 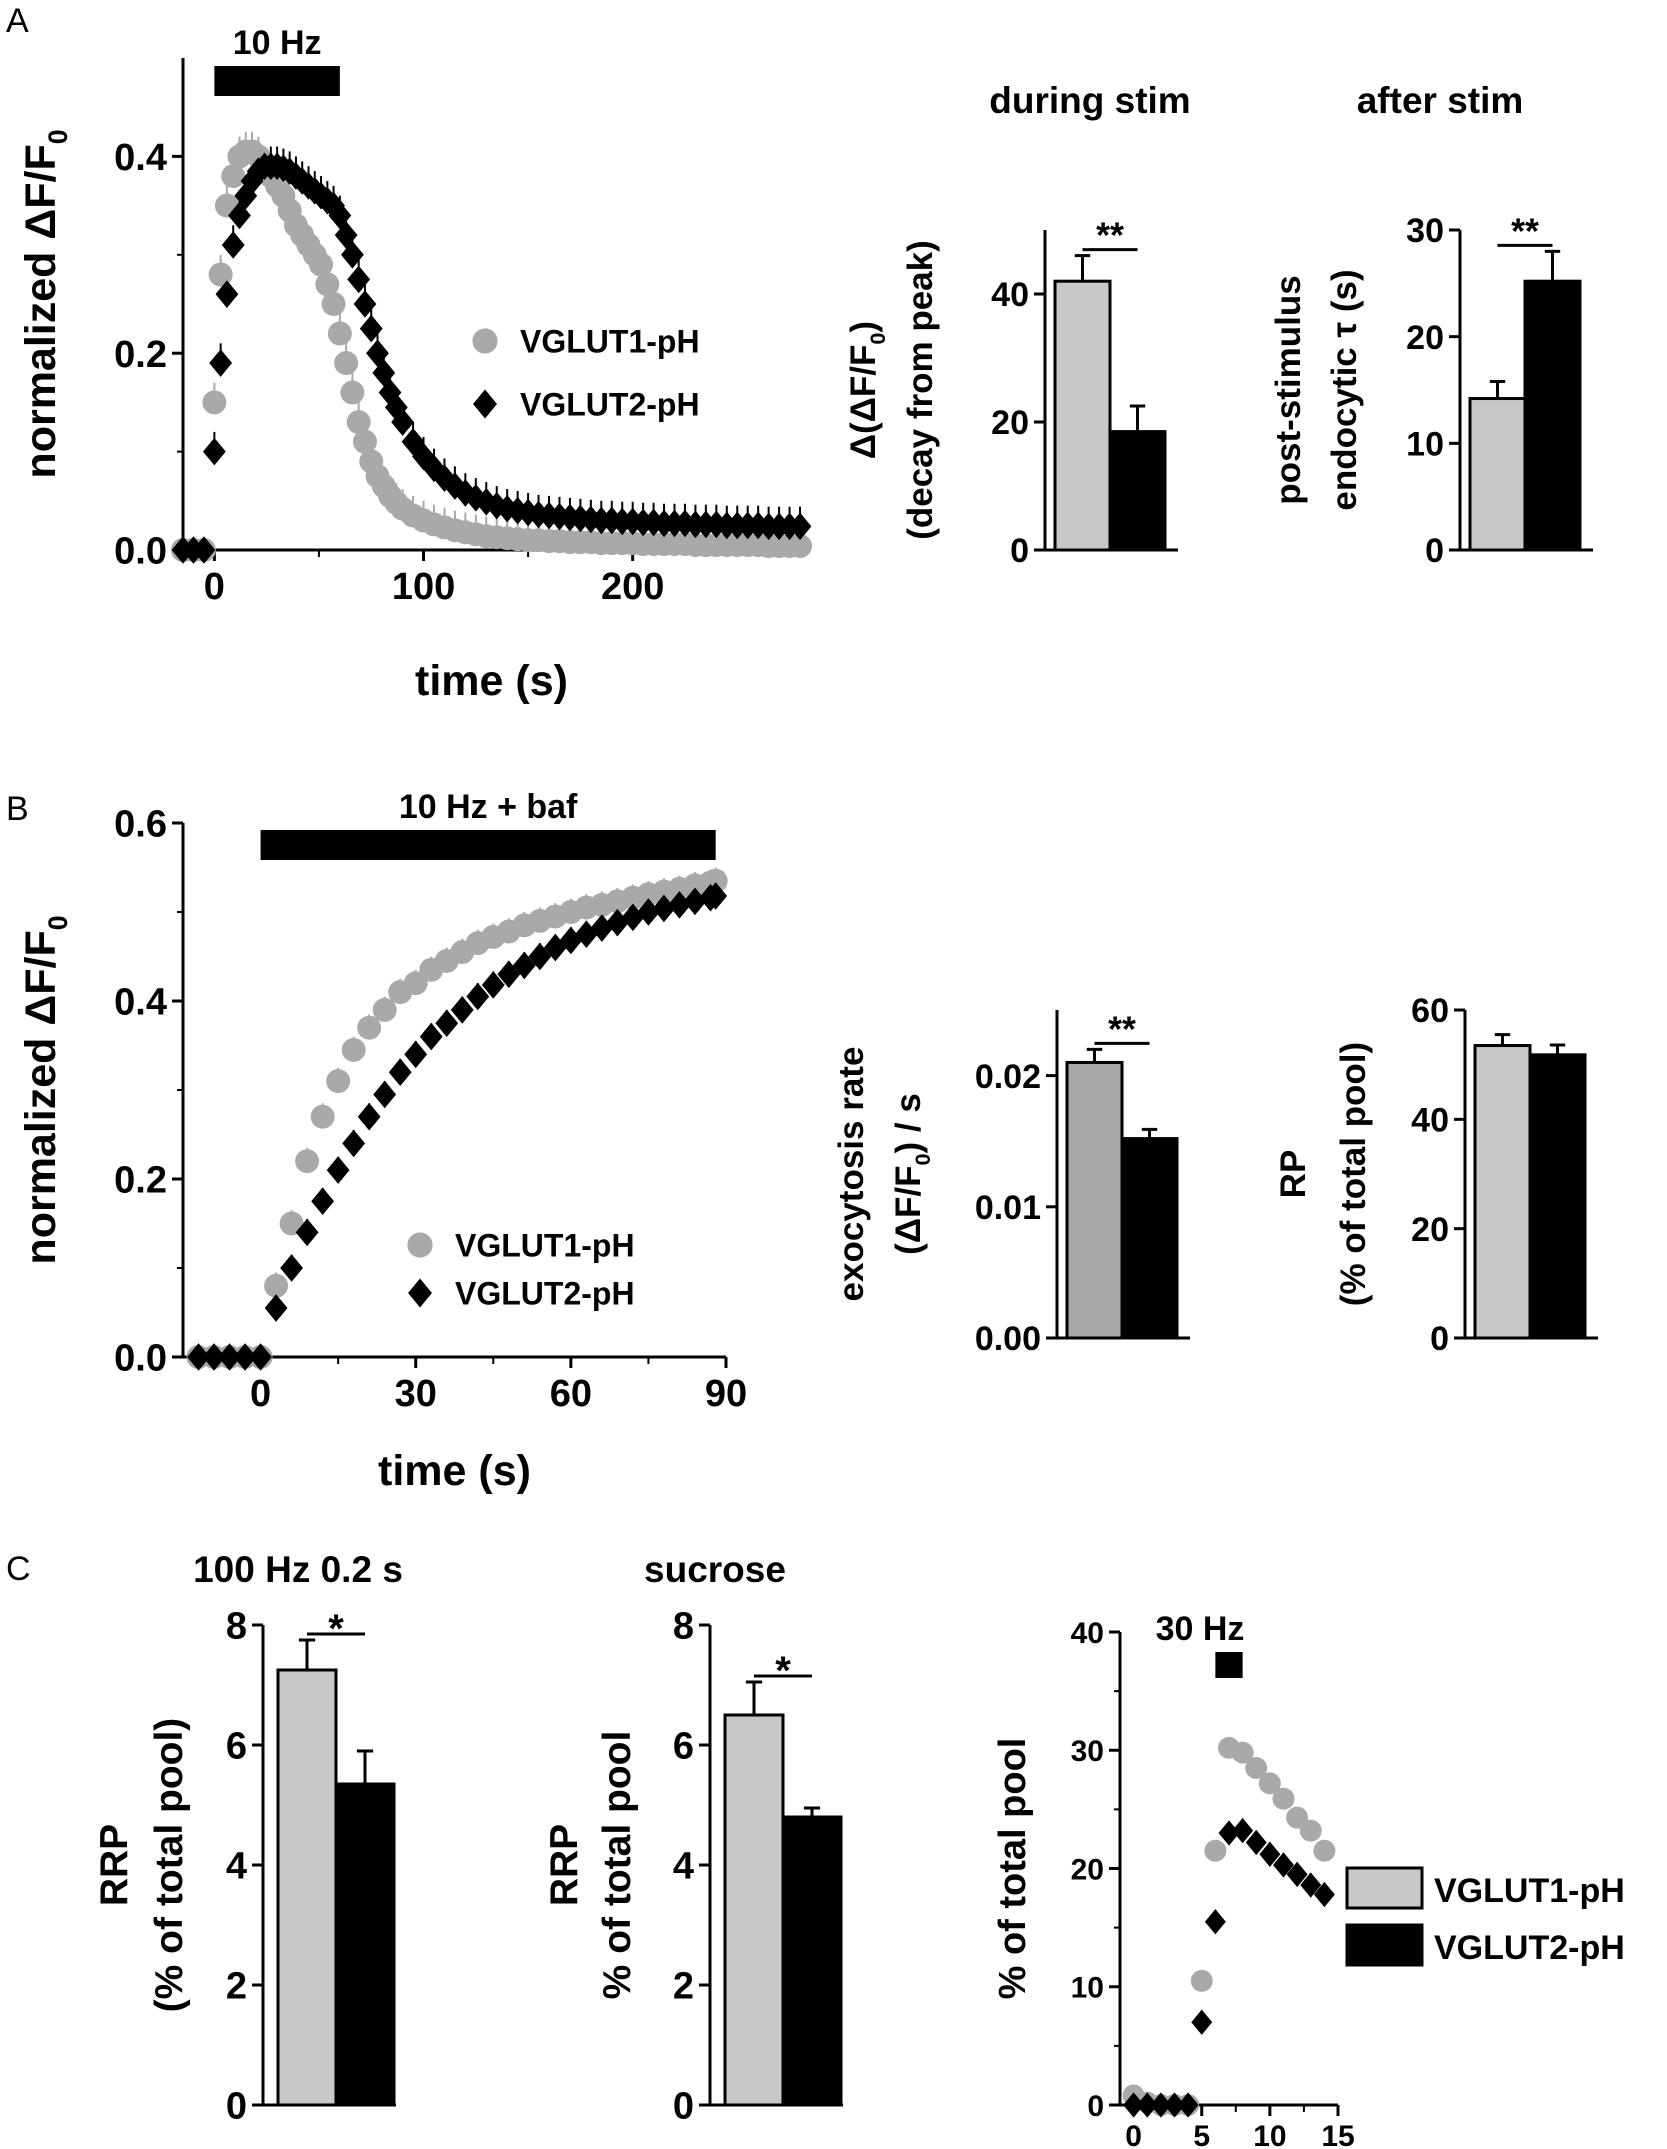 I want to click on C1-bar-vglut1, so click(x=307, y=1887).